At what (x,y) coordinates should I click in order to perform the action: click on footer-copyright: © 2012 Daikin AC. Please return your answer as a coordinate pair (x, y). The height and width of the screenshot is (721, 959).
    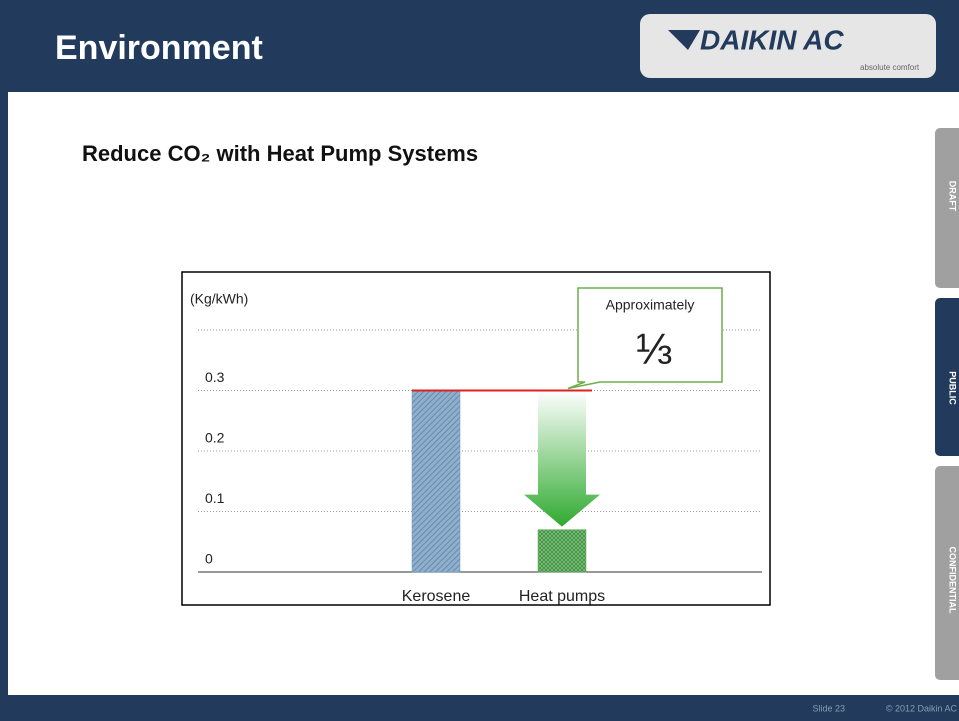
    Looking at the image, I should click on (922, 708).